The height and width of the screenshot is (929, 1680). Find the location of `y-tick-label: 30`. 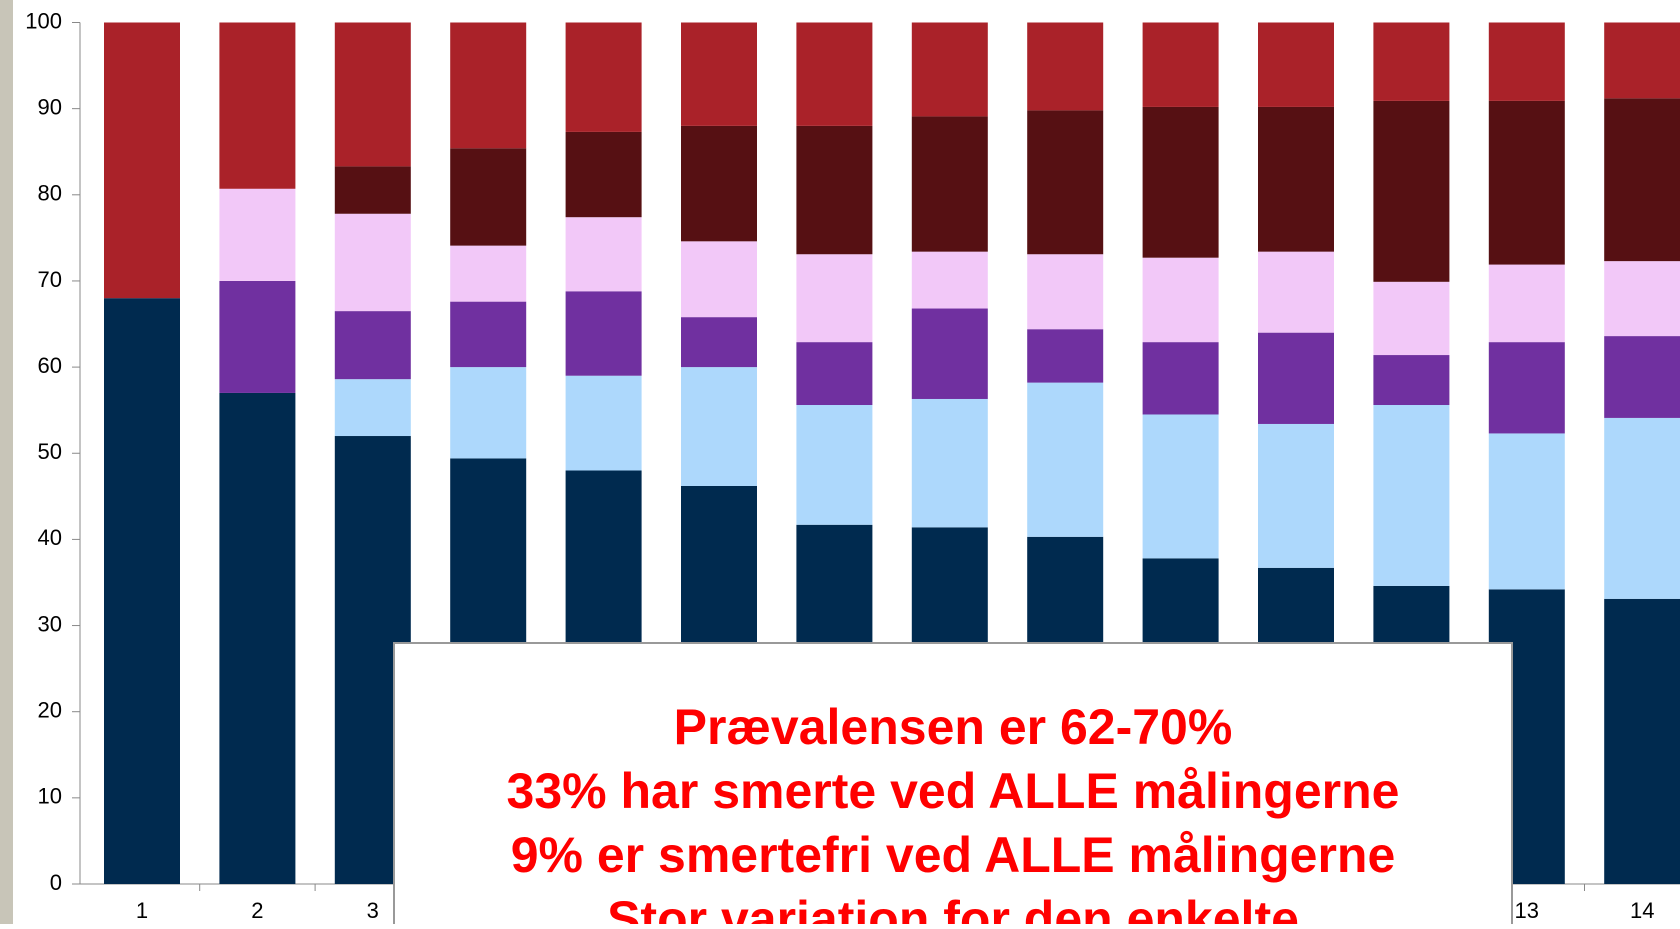

y-tick-label: 30 is located at coordinates (50, 623).